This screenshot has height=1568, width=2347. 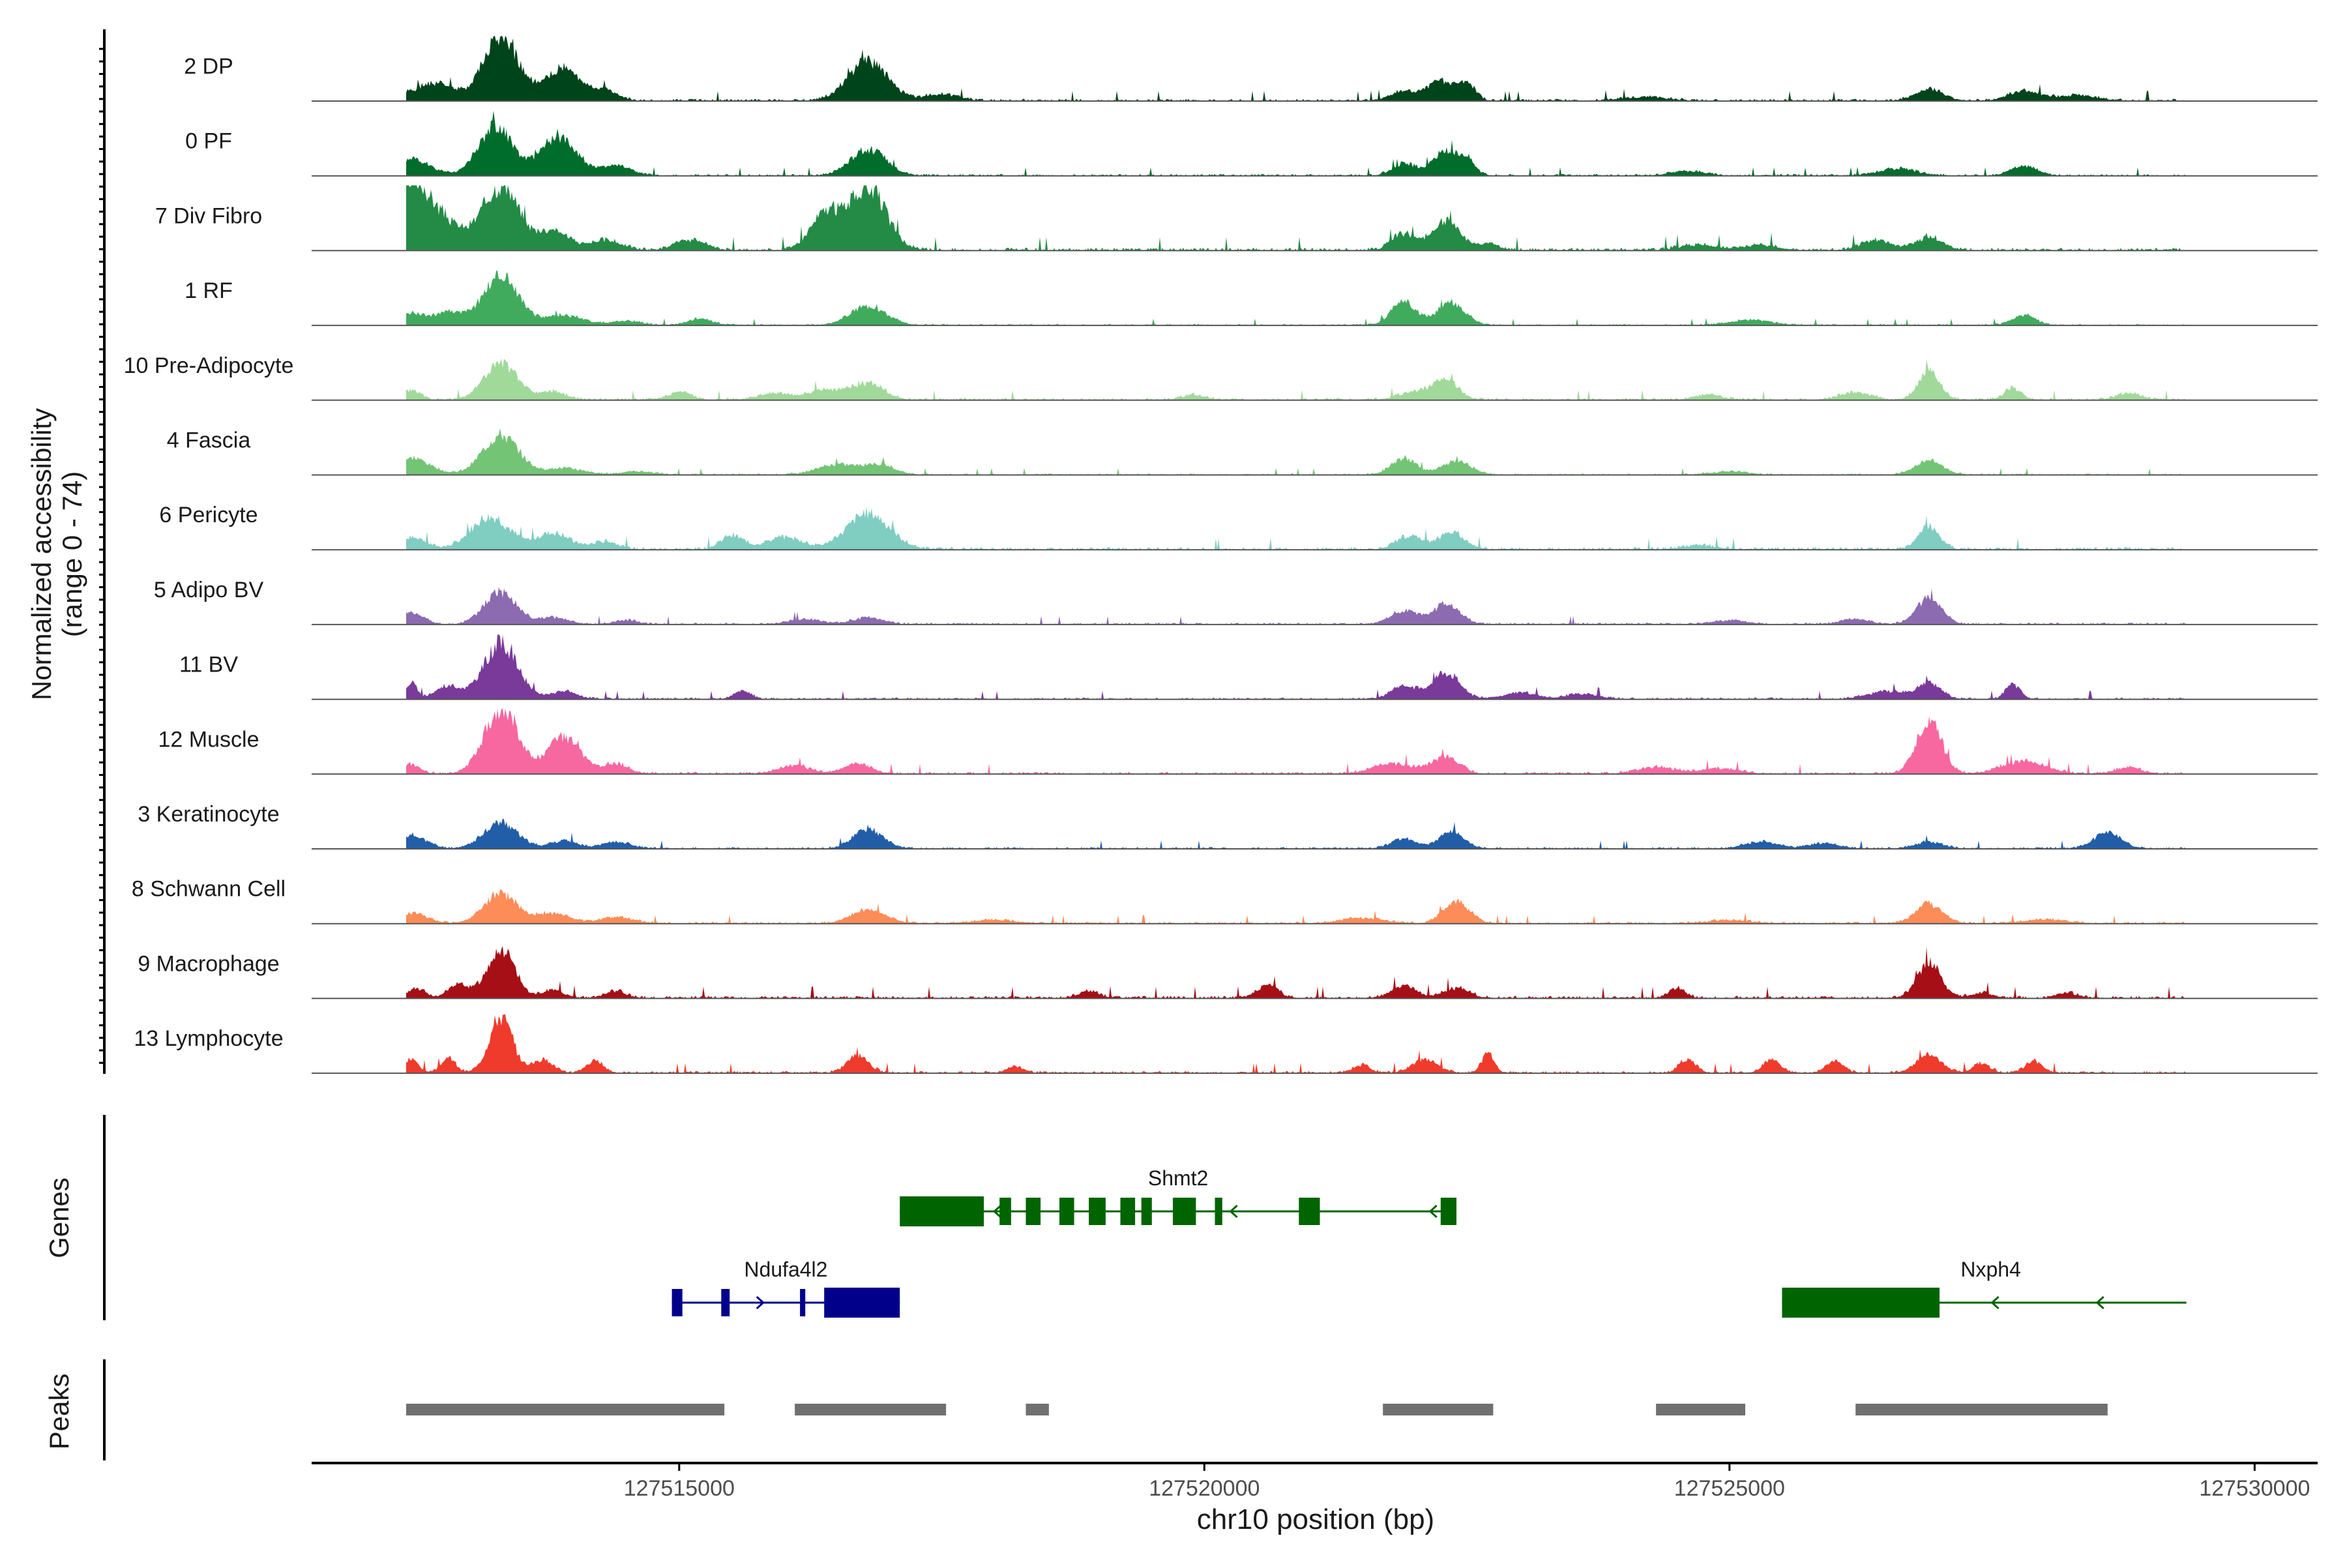 What do you see at coordinates (679, 1489) in the screenshot?
I see `x-tick-label: 127515000` at bounding box center [679, 1489].